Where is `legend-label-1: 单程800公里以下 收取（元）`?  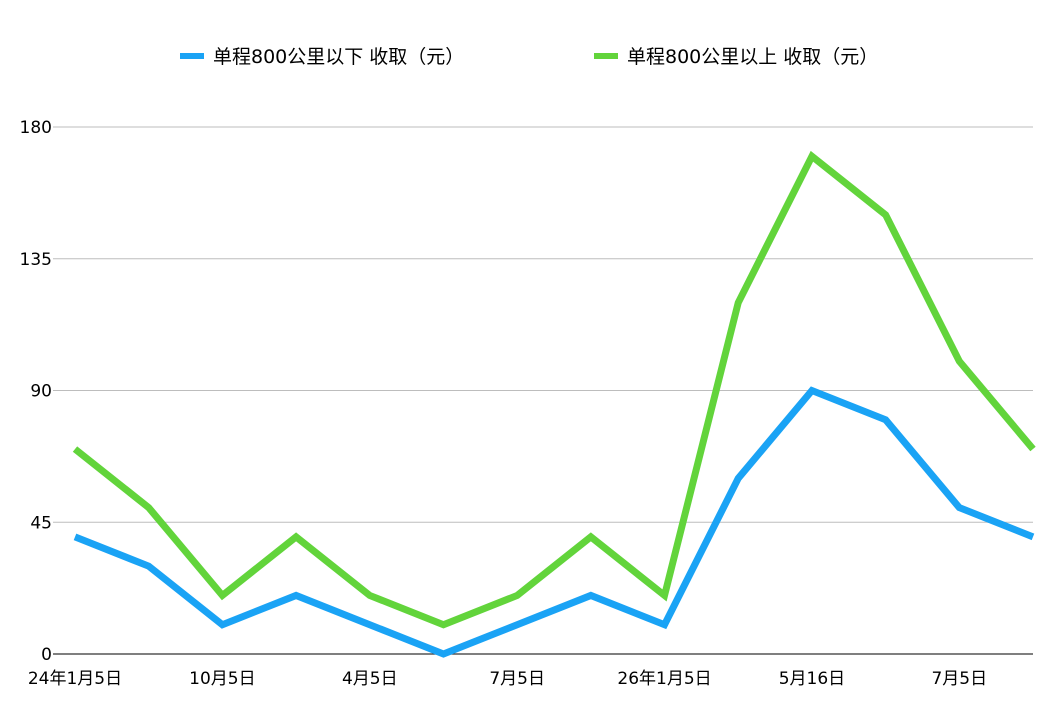
legend-label-1: 单程800公里以下 收取（元） is located at coordinates (338, 57).